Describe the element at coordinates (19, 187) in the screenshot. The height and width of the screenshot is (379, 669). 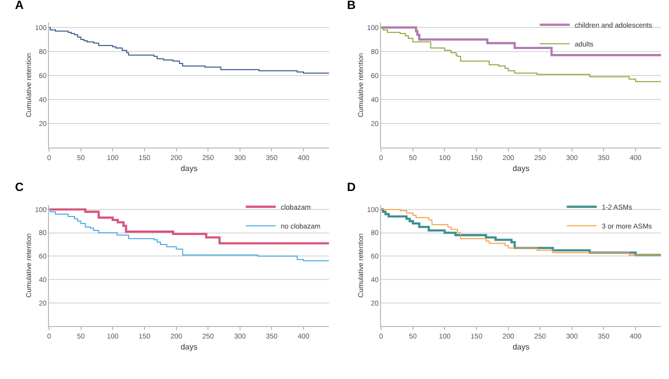
I see `chart-title: C` at that location.